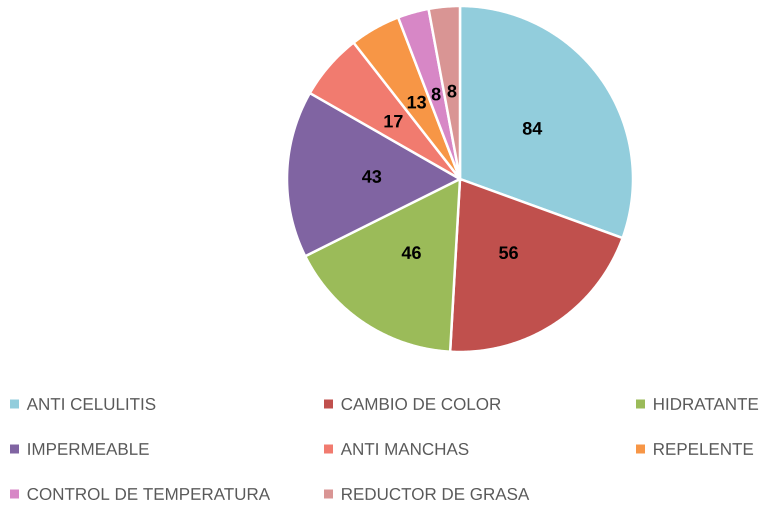  Describe the element at coordinates (436, 494) in the screenshot. I see `legend-label: REDUCTOR DE GRASA` at that location.